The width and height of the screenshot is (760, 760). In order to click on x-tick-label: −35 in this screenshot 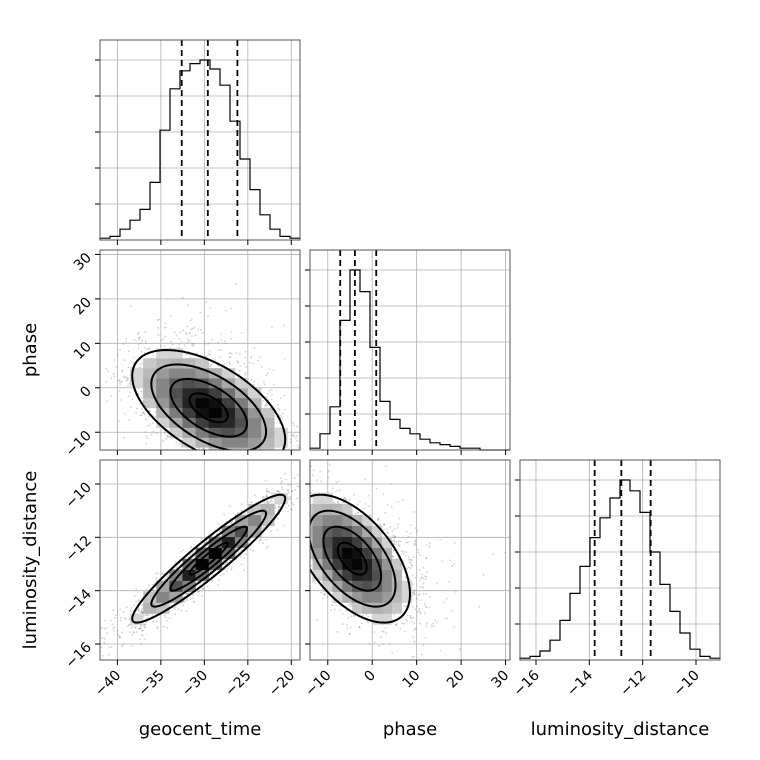, I will do `click(151, 684)`.